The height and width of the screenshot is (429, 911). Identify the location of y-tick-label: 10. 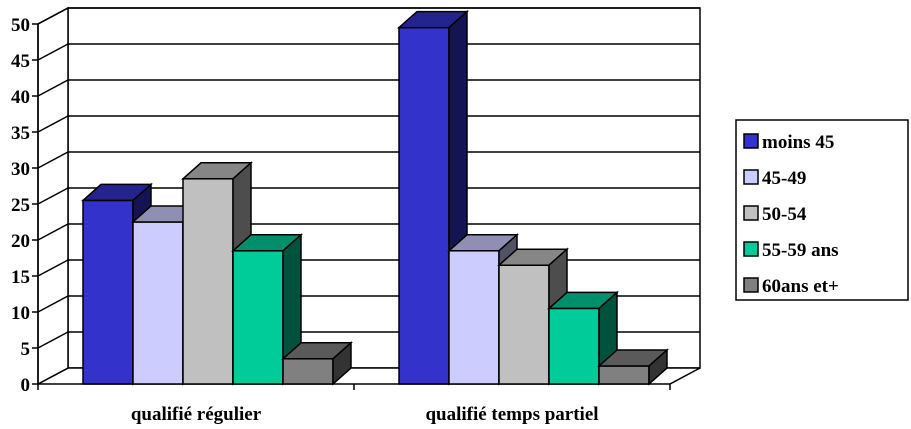
(20, 313).